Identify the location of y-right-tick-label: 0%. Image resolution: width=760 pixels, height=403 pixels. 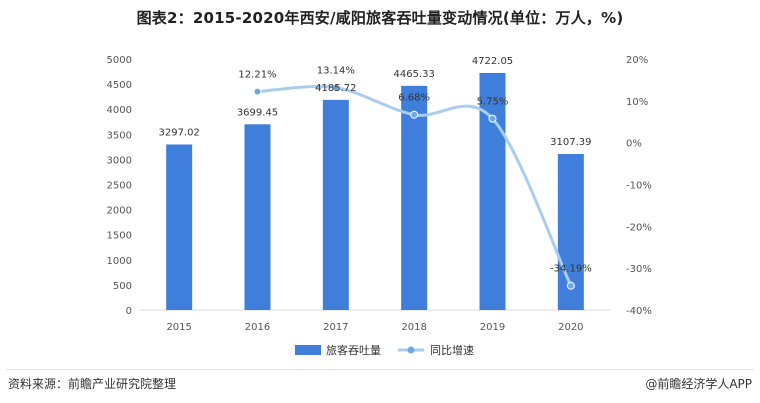
(634, 144).